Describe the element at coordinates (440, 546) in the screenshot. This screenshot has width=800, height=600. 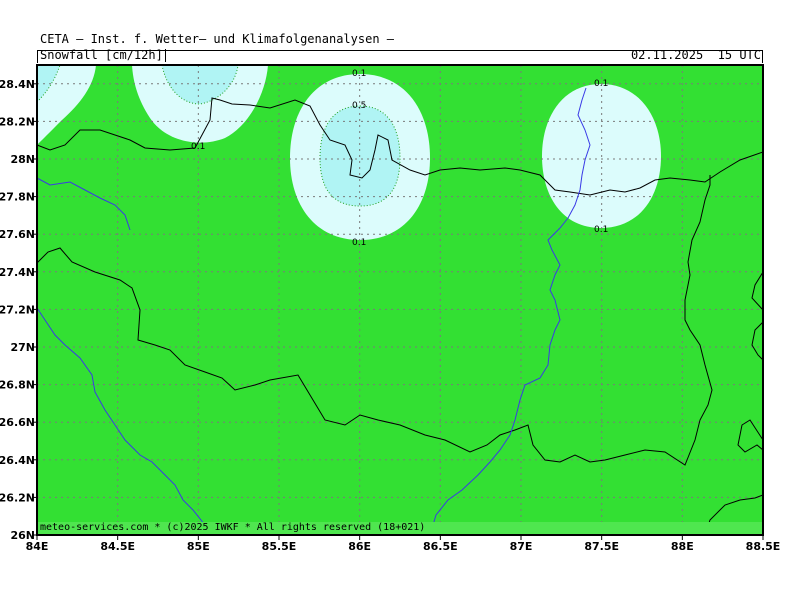
I see `x-tick-label: 86.5E` at that location.